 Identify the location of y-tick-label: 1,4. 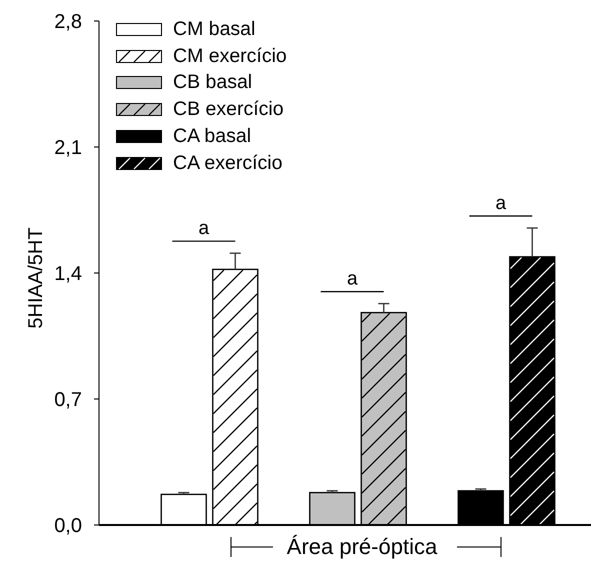
(68, 274).